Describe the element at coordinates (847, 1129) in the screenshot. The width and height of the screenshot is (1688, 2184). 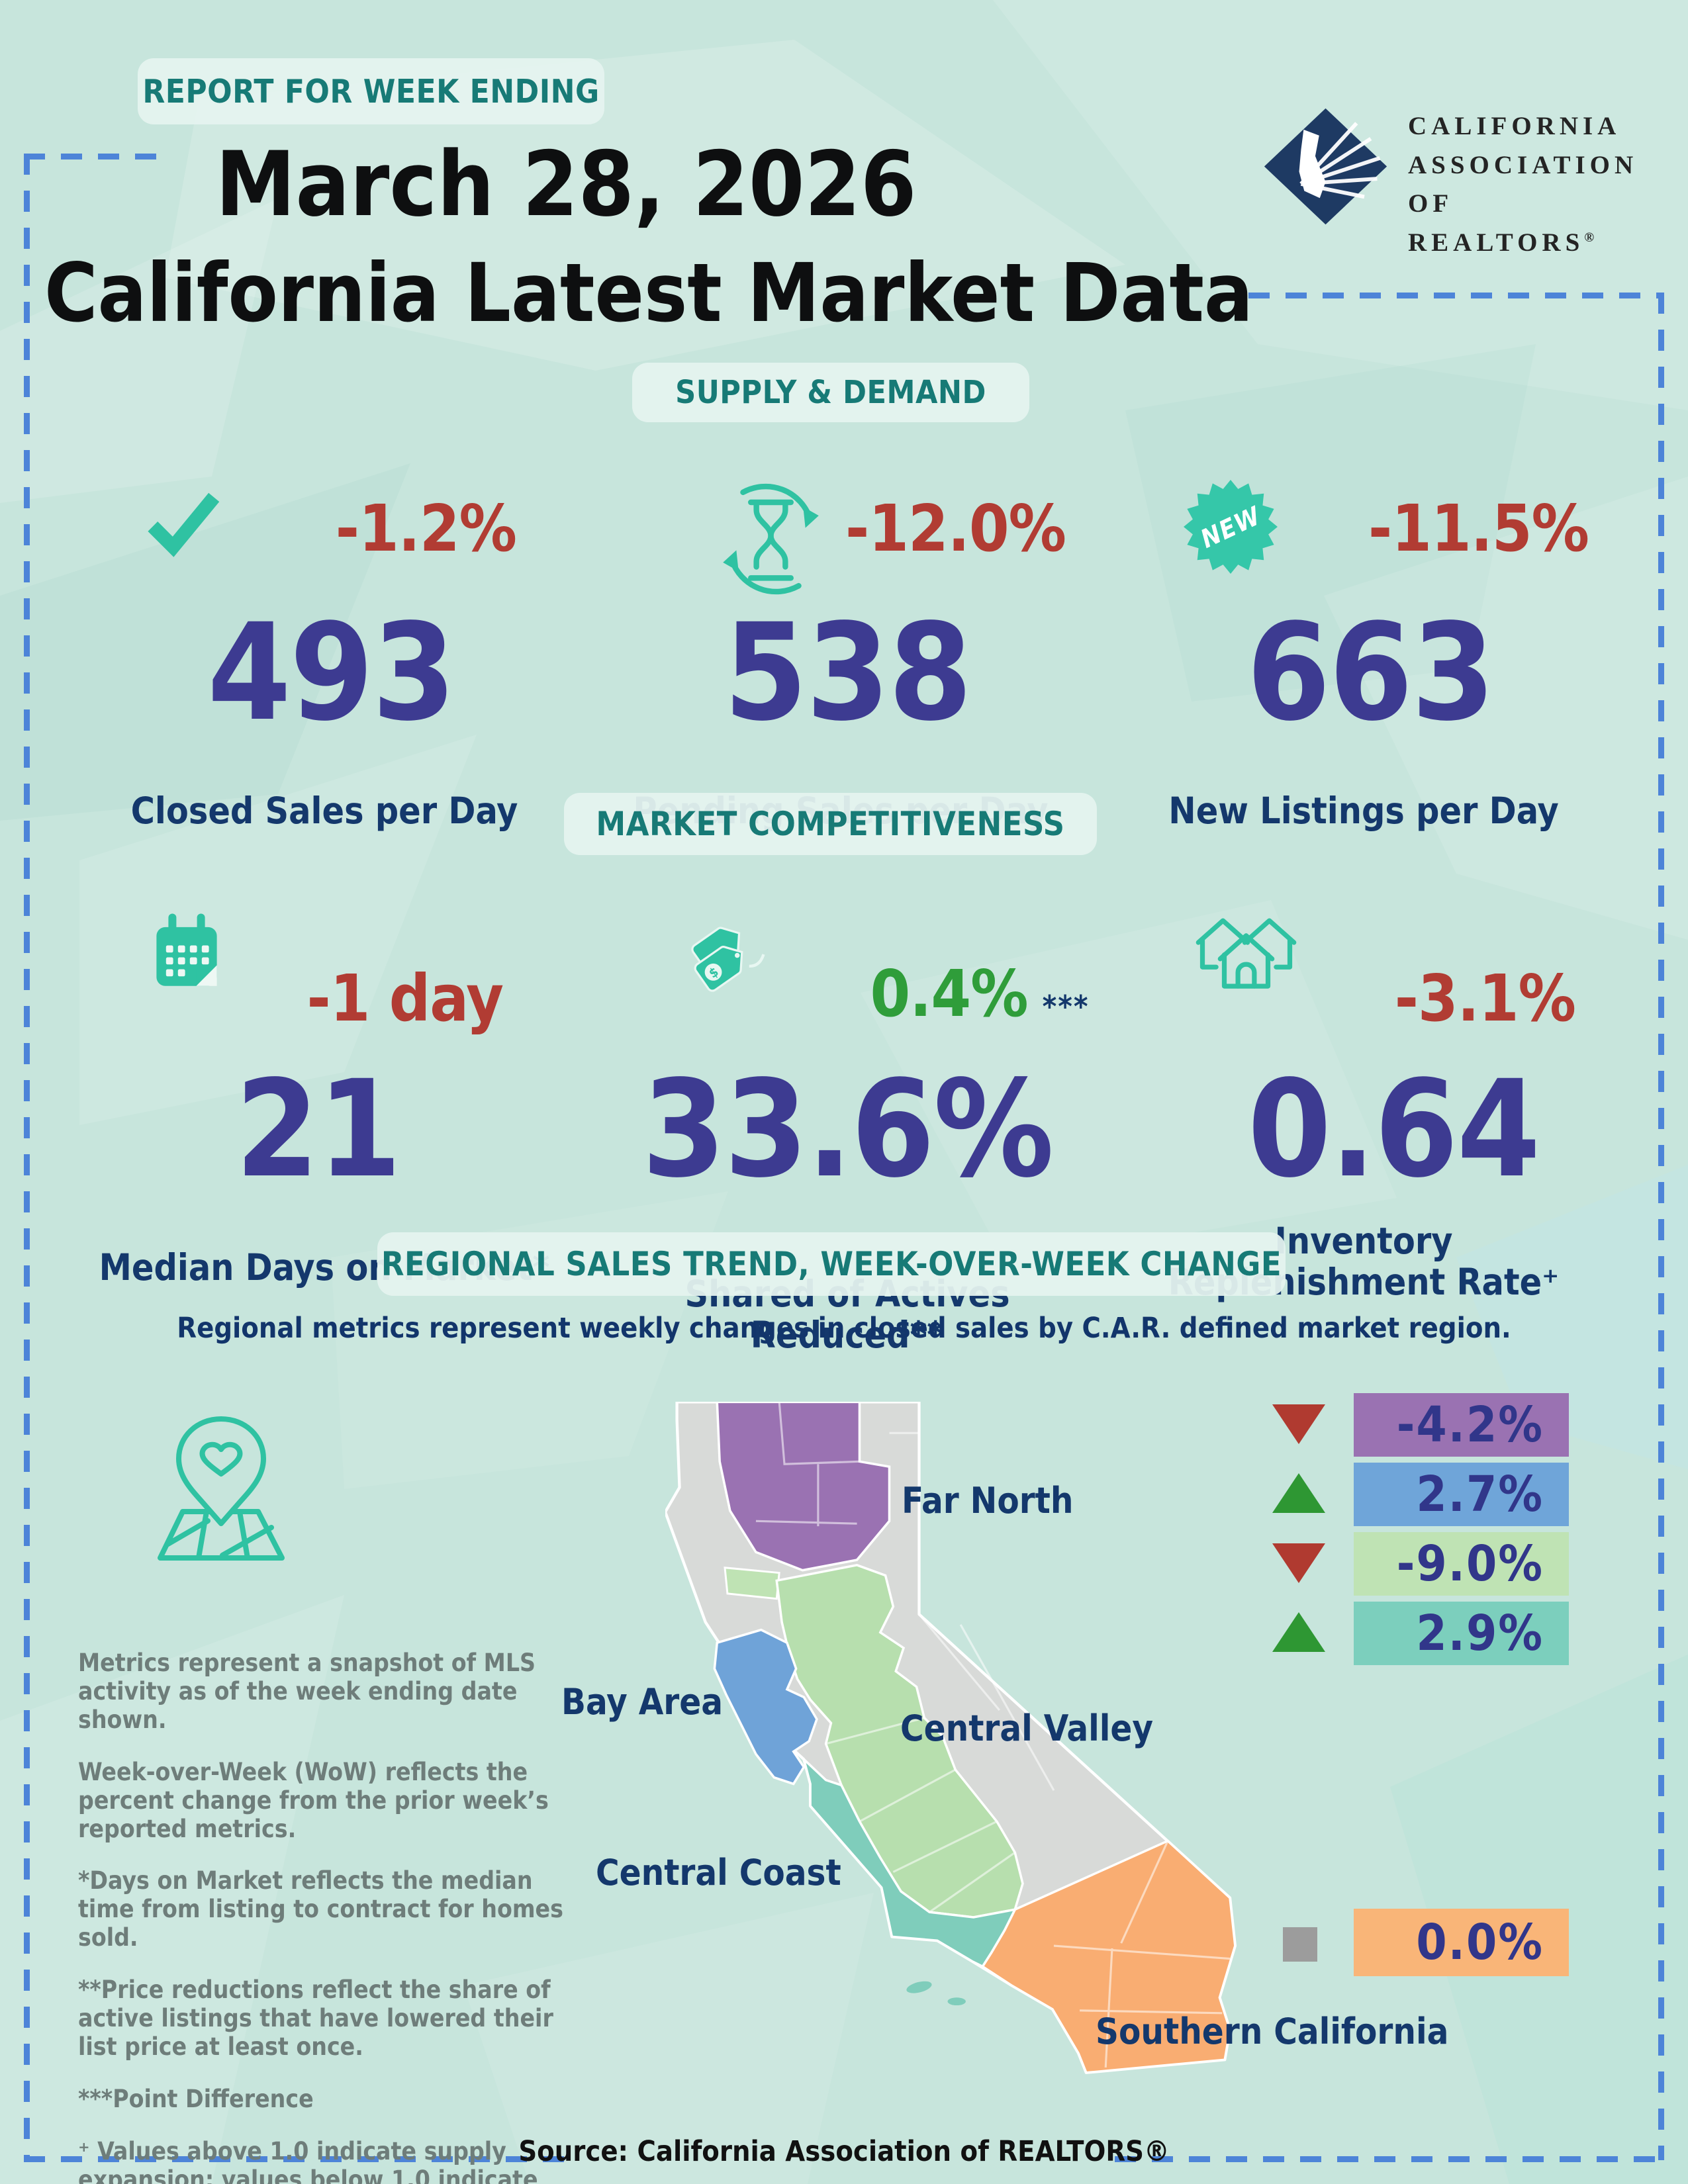
I see `actives-reduced-value: 33.6%` at that location.